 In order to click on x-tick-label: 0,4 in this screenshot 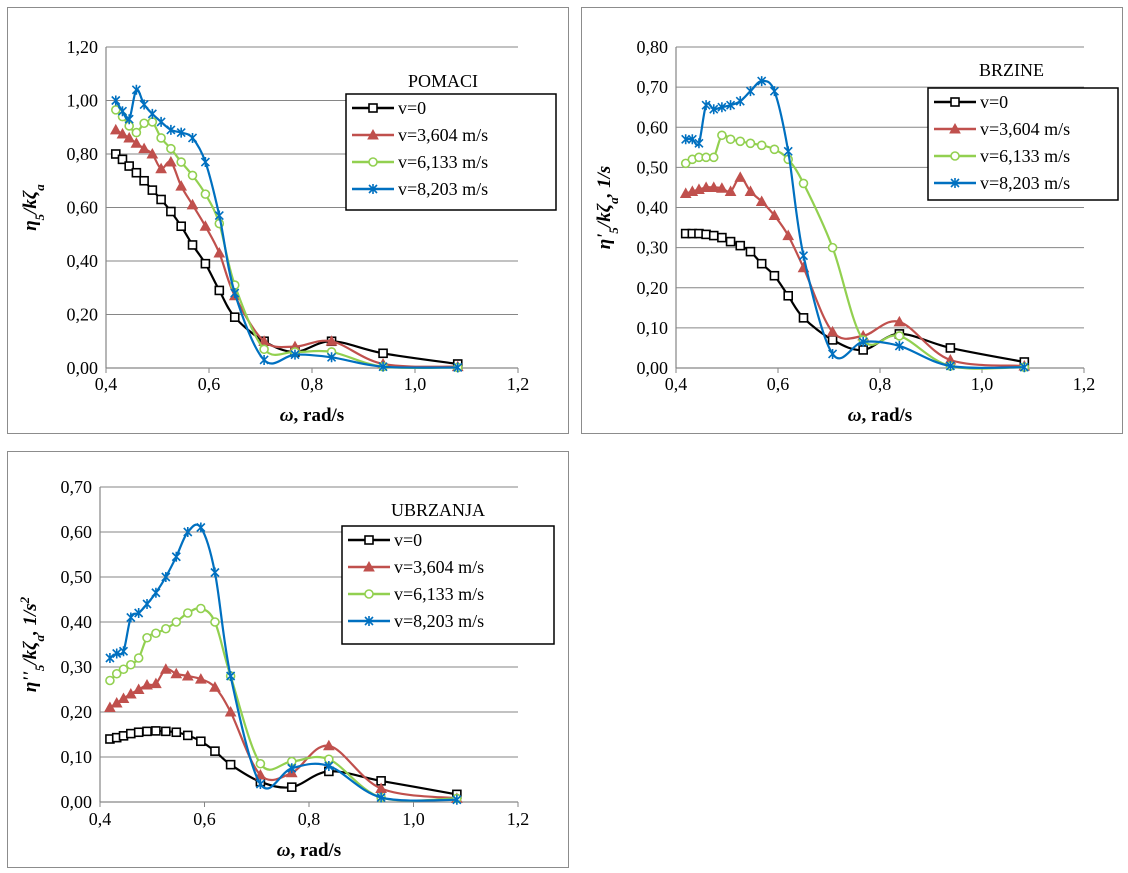, I will do `click(106, 384)`.